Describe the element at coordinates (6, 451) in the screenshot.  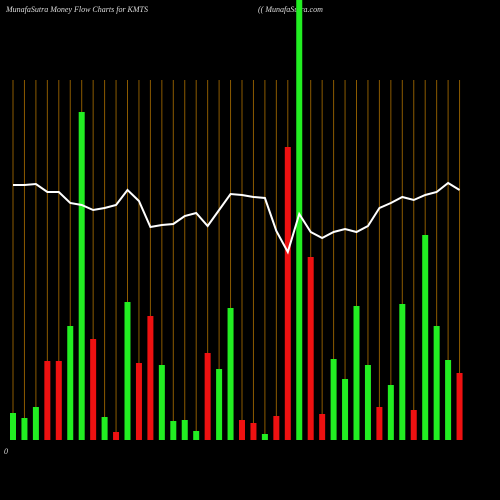
I see `origin-label: 0` at that location.